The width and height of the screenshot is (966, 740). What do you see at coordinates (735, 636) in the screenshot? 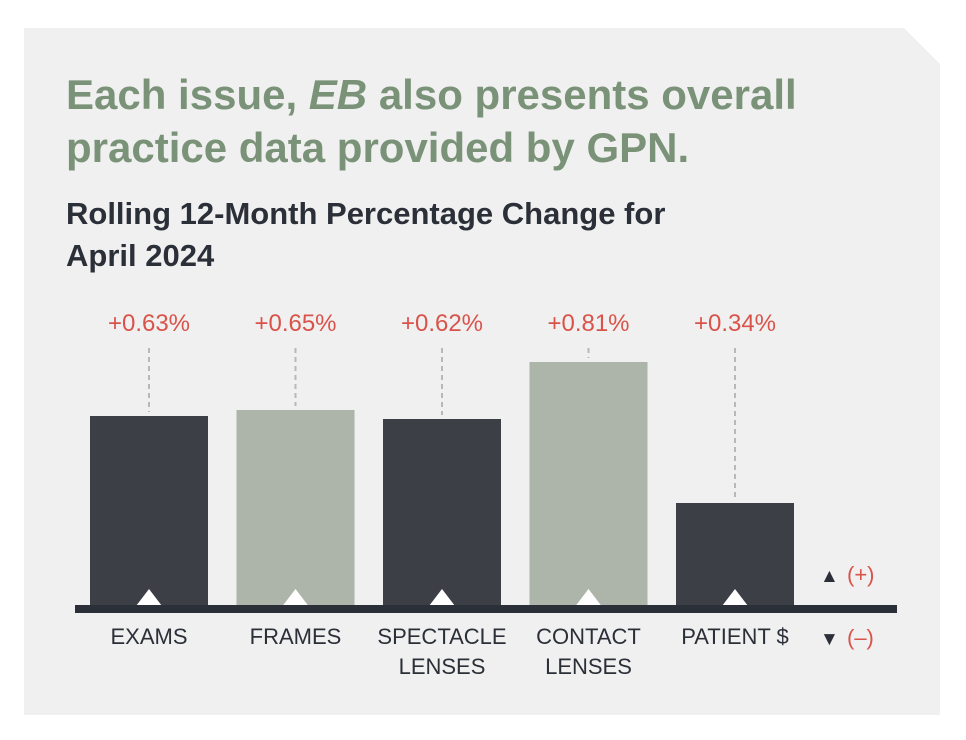
I see `category-label-4-0: PATIENT $` at bounding box center [735, 636].